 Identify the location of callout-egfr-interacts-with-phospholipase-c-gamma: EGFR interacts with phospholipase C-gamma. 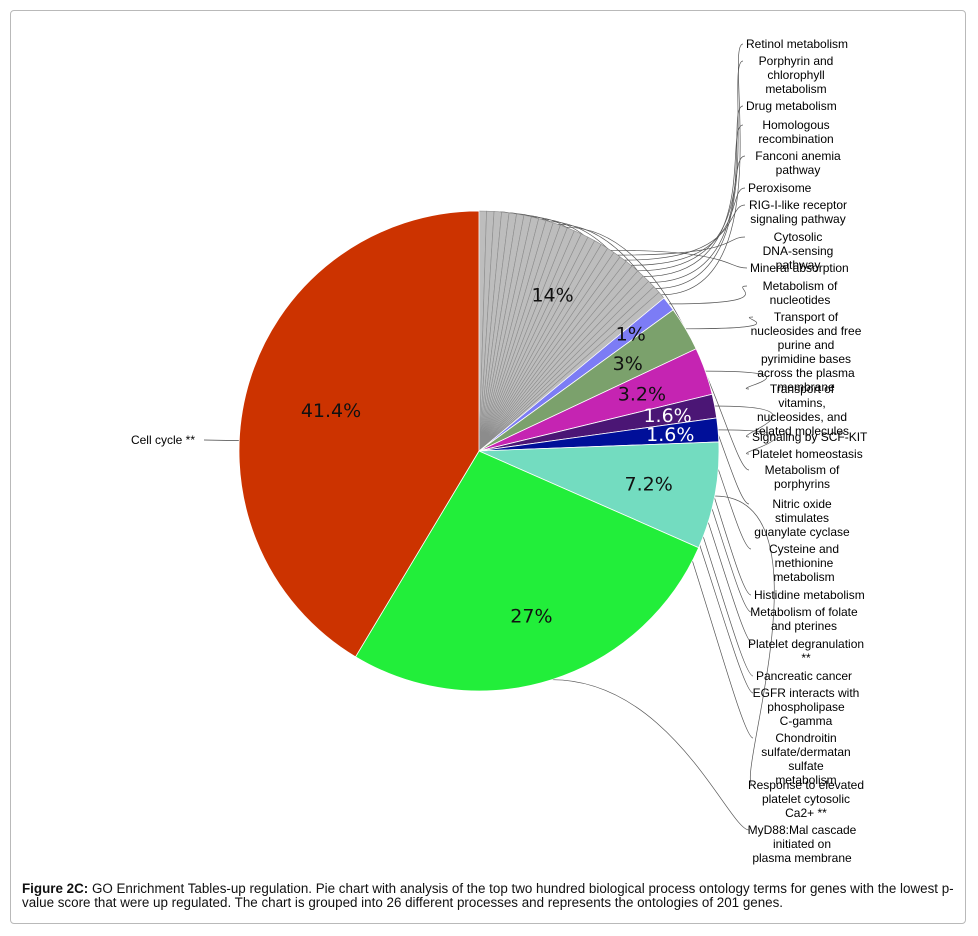
(806, 707).